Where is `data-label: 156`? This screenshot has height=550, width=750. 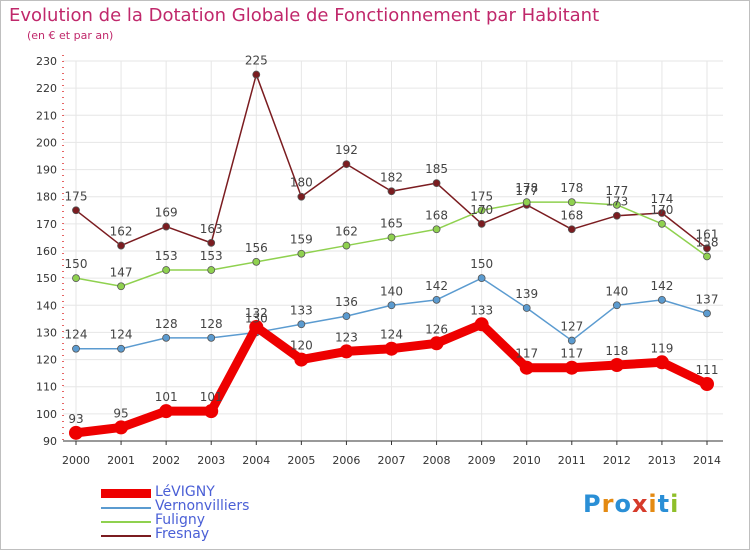
data-label: 156 is located at coordinates (256, 248).